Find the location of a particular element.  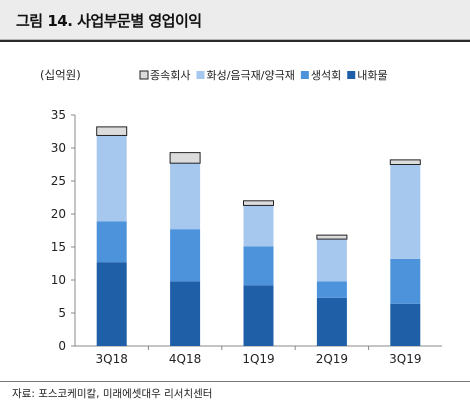

legend: 종속회사 화성/음극재/양극재 생석회 내화물 is located at coordinates (263, 75).